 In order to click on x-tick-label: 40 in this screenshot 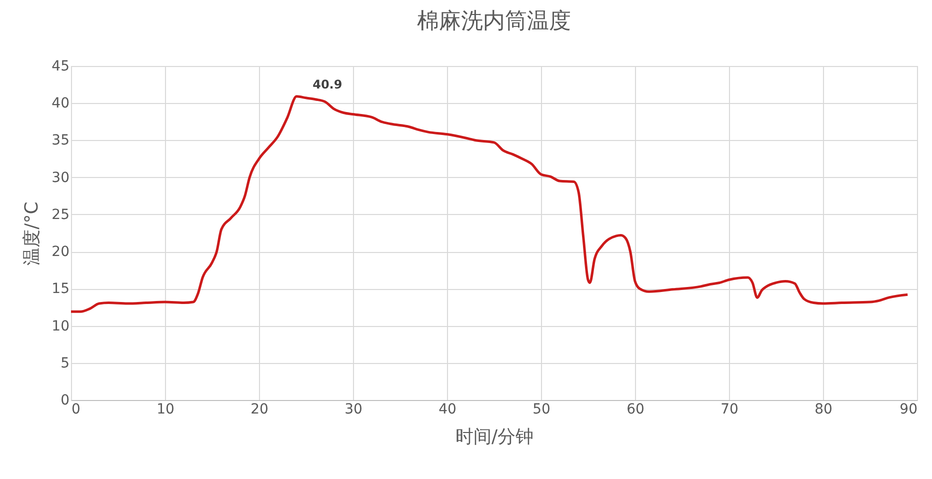, I will do `click(447, 410)`.